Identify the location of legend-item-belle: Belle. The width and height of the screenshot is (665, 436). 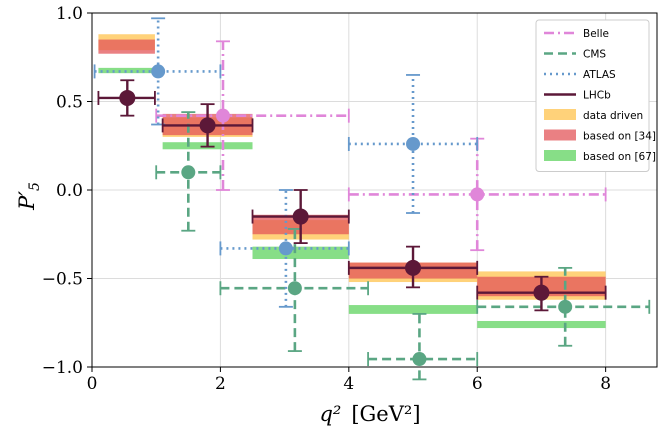
(576, 34).